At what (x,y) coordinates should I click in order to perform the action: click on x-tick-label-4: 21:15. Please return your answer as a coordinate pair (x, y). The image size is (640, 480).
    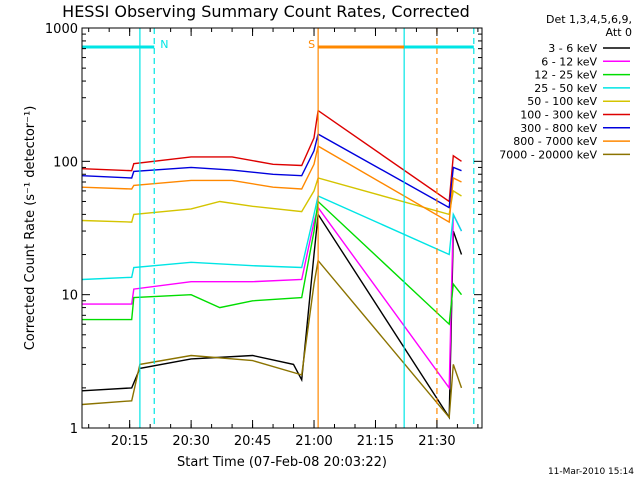
    Looking at the image, I should click on (375, 441).